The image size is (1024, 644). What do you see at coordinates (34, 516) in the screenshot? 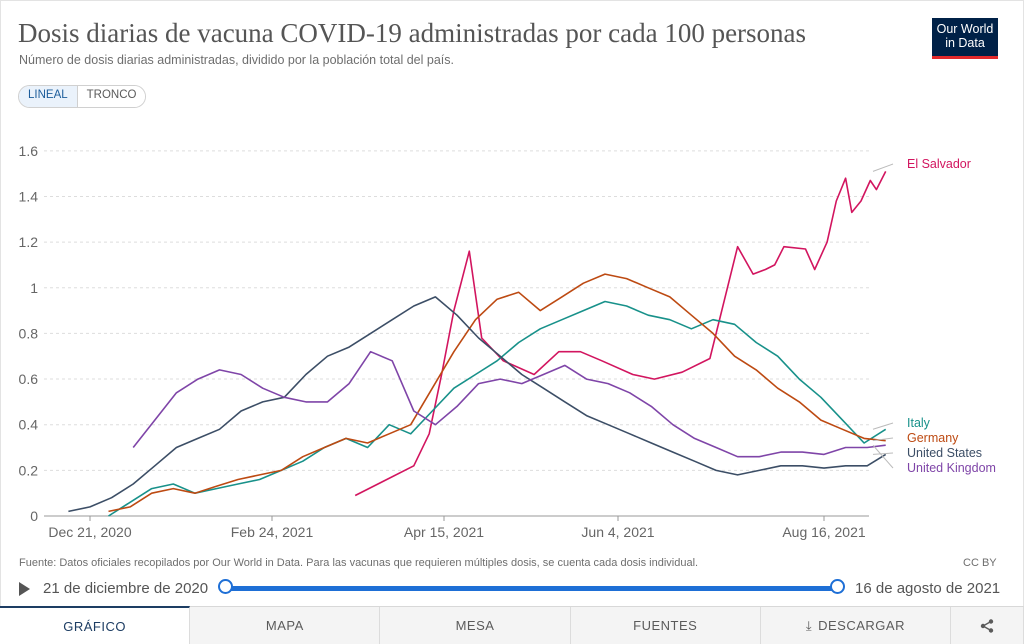
I see `y-tick-label: 0` at bounding box center [34, 516].